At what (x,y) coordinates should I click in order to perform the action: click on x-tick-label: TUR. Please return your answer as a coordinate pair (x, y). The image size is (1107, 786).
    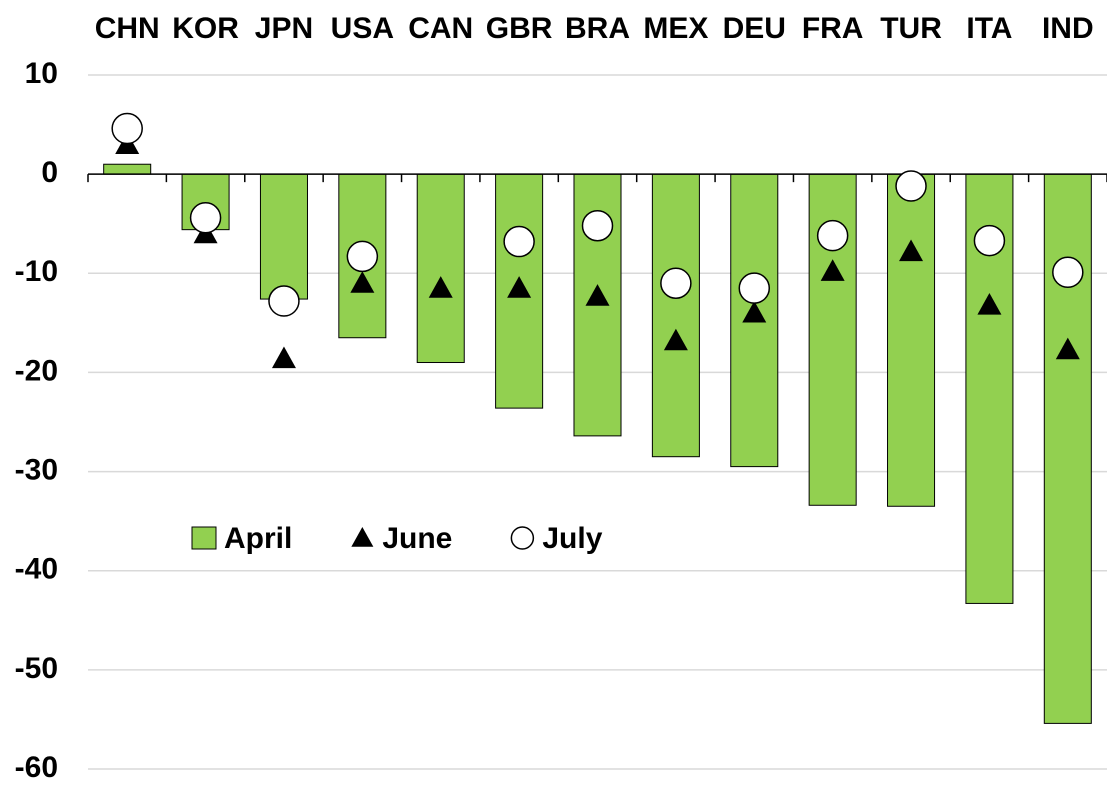
    Looking at the image, I should click on (911, 28).